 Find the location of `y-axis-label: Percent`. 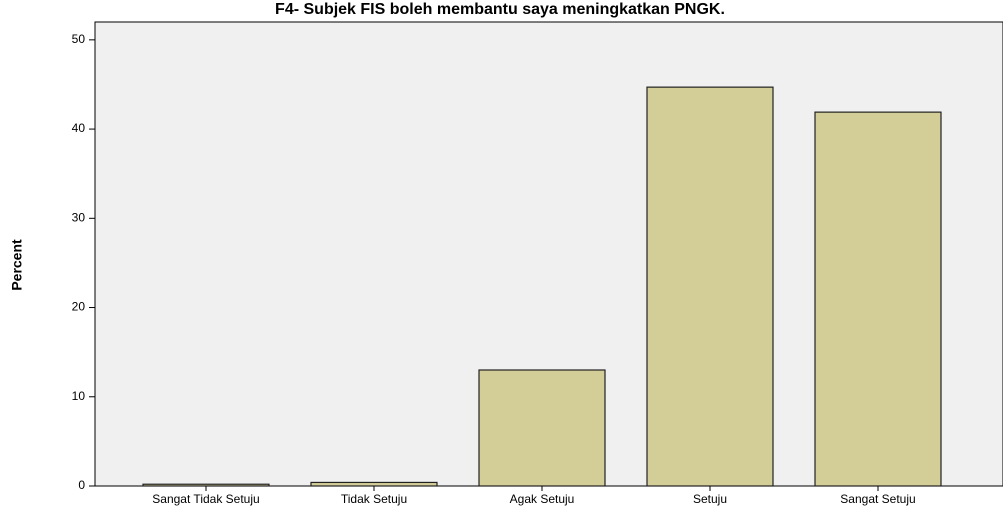

y-axis-label: Percent is located at coordinates (17, 265).